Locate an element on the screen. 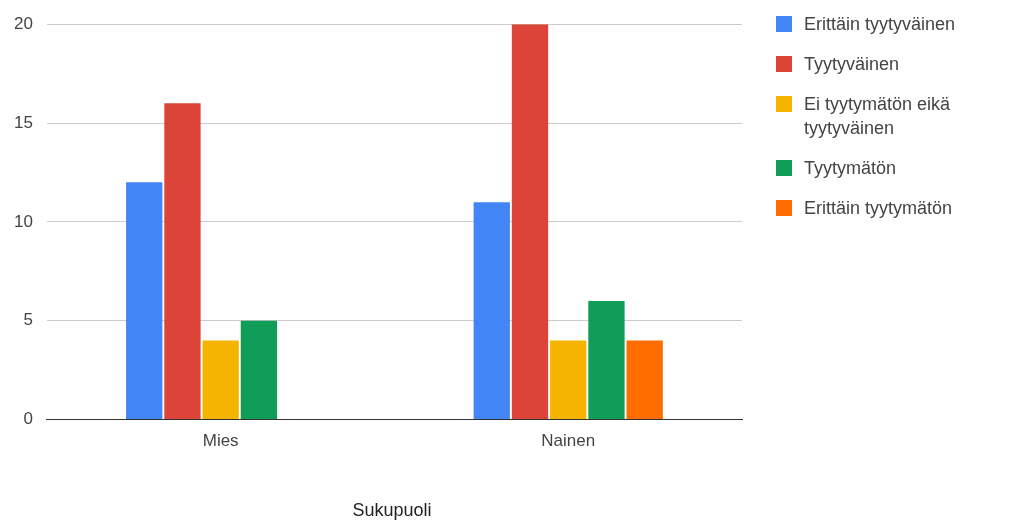 The height and width of the screenshot is (524, 1014). y-tick-label: 0 is located at coordinates (28, 419).